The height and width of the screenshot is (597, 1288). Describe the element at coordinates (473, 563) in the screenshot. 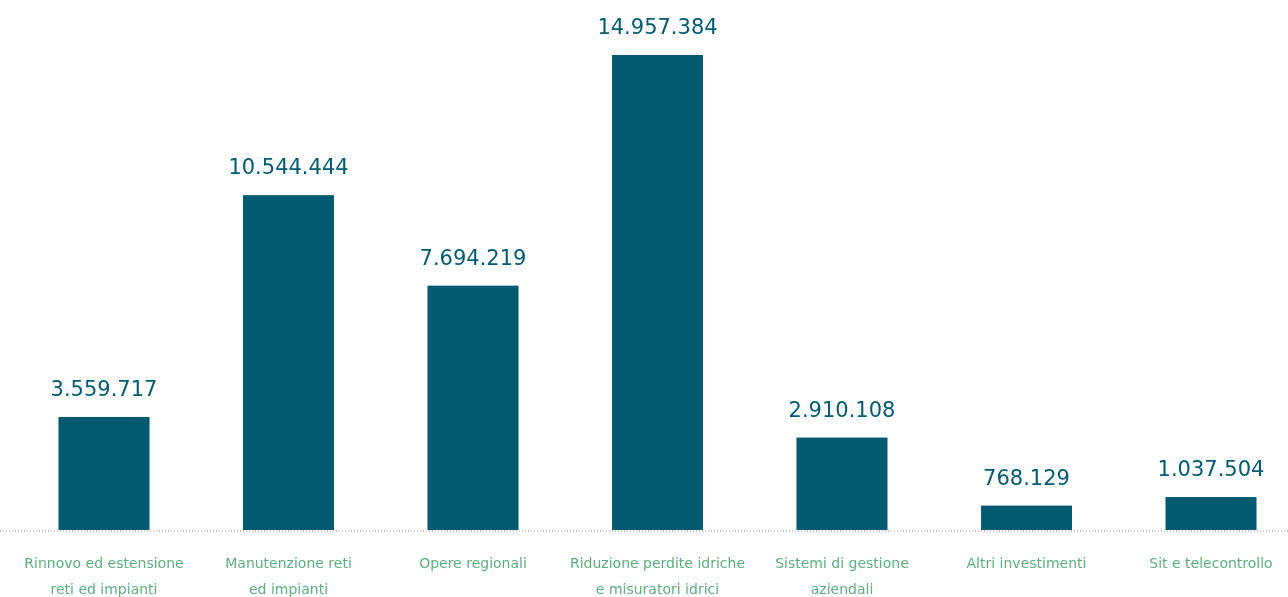

I see `x-tick-label: Opere regionali` at that location.